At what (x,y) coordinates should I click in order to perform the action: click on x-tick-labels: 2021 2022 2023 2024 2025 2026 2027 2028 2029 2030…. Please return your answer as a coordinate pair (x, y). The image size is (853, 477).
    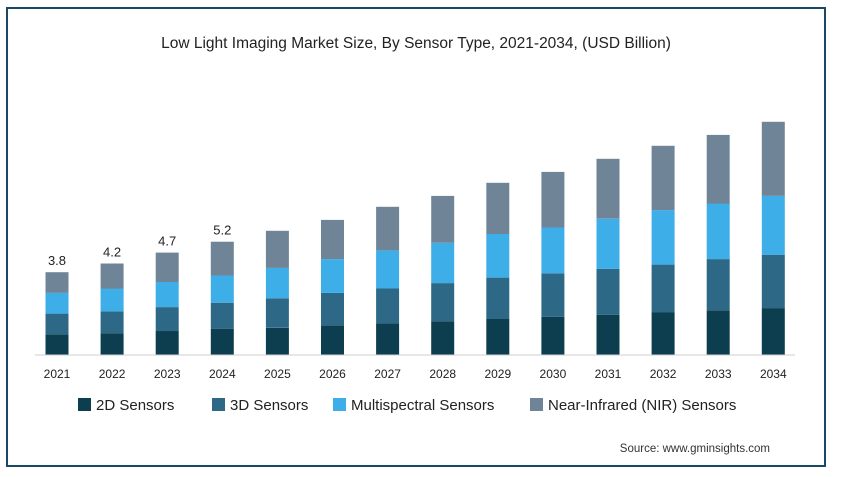
    Looking at the image, I should click on (415, 374).